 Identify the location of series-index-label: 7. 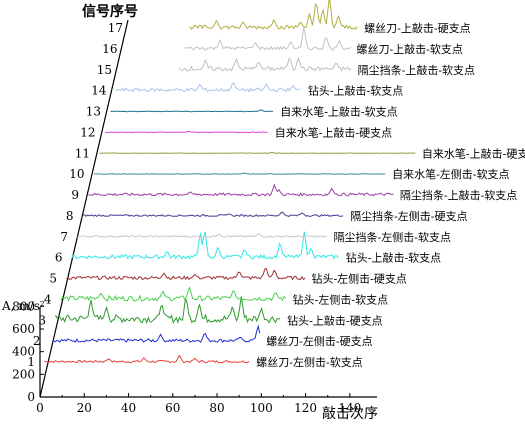
(64, 237).